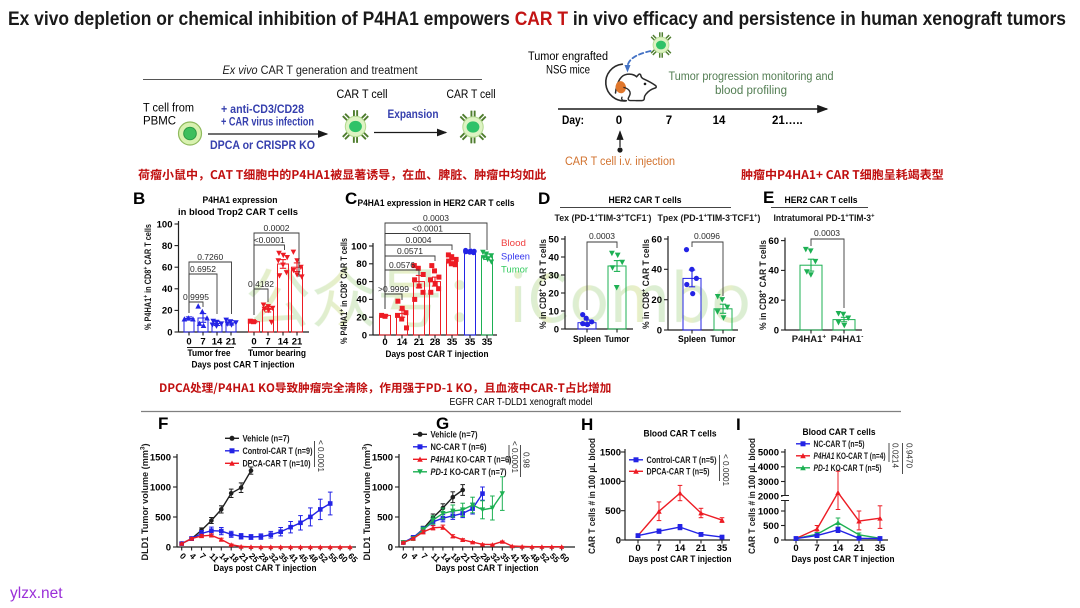 Image resolution: width=1080 pixels, height=608 pixels. Describe the element at coordinates (210, 257) in the screenshot. I see `svg-text: 0.7260` at that location.